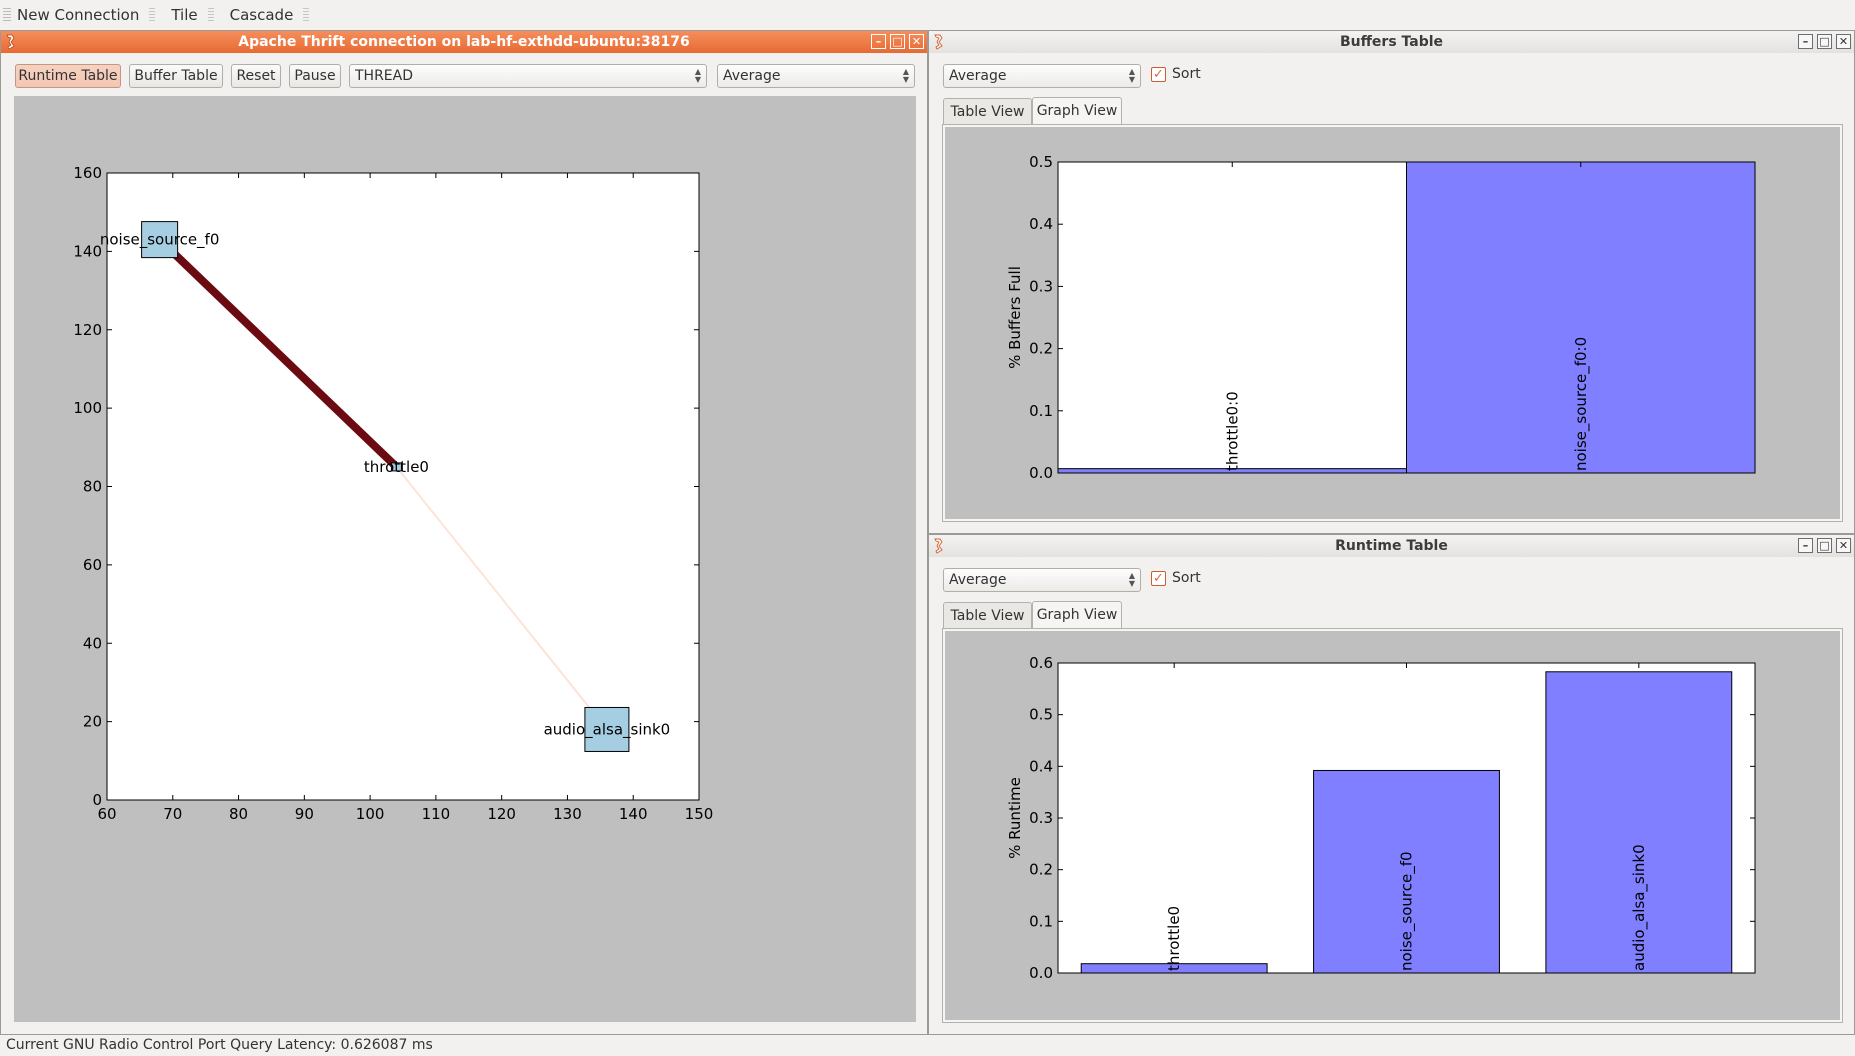 Image resolution: width=1855 pixels, height=1056 pixels. Describe the element at coordinates (261, 15) in the screenshot. I see `menu-cascade-label: Cascade` at that location.